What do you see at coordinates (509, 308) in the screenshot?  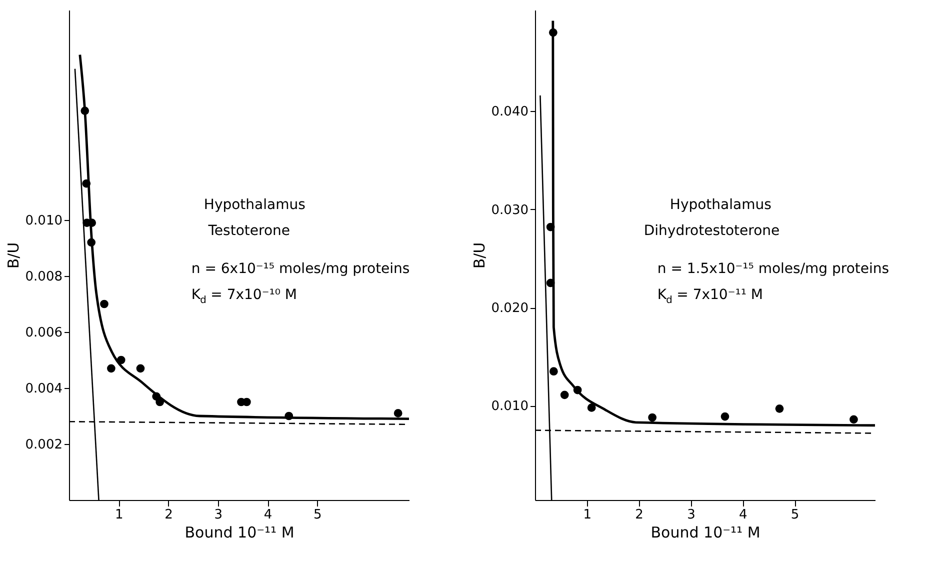 I see `y-tick-label: 0.020` at bounding box center [509, 308].